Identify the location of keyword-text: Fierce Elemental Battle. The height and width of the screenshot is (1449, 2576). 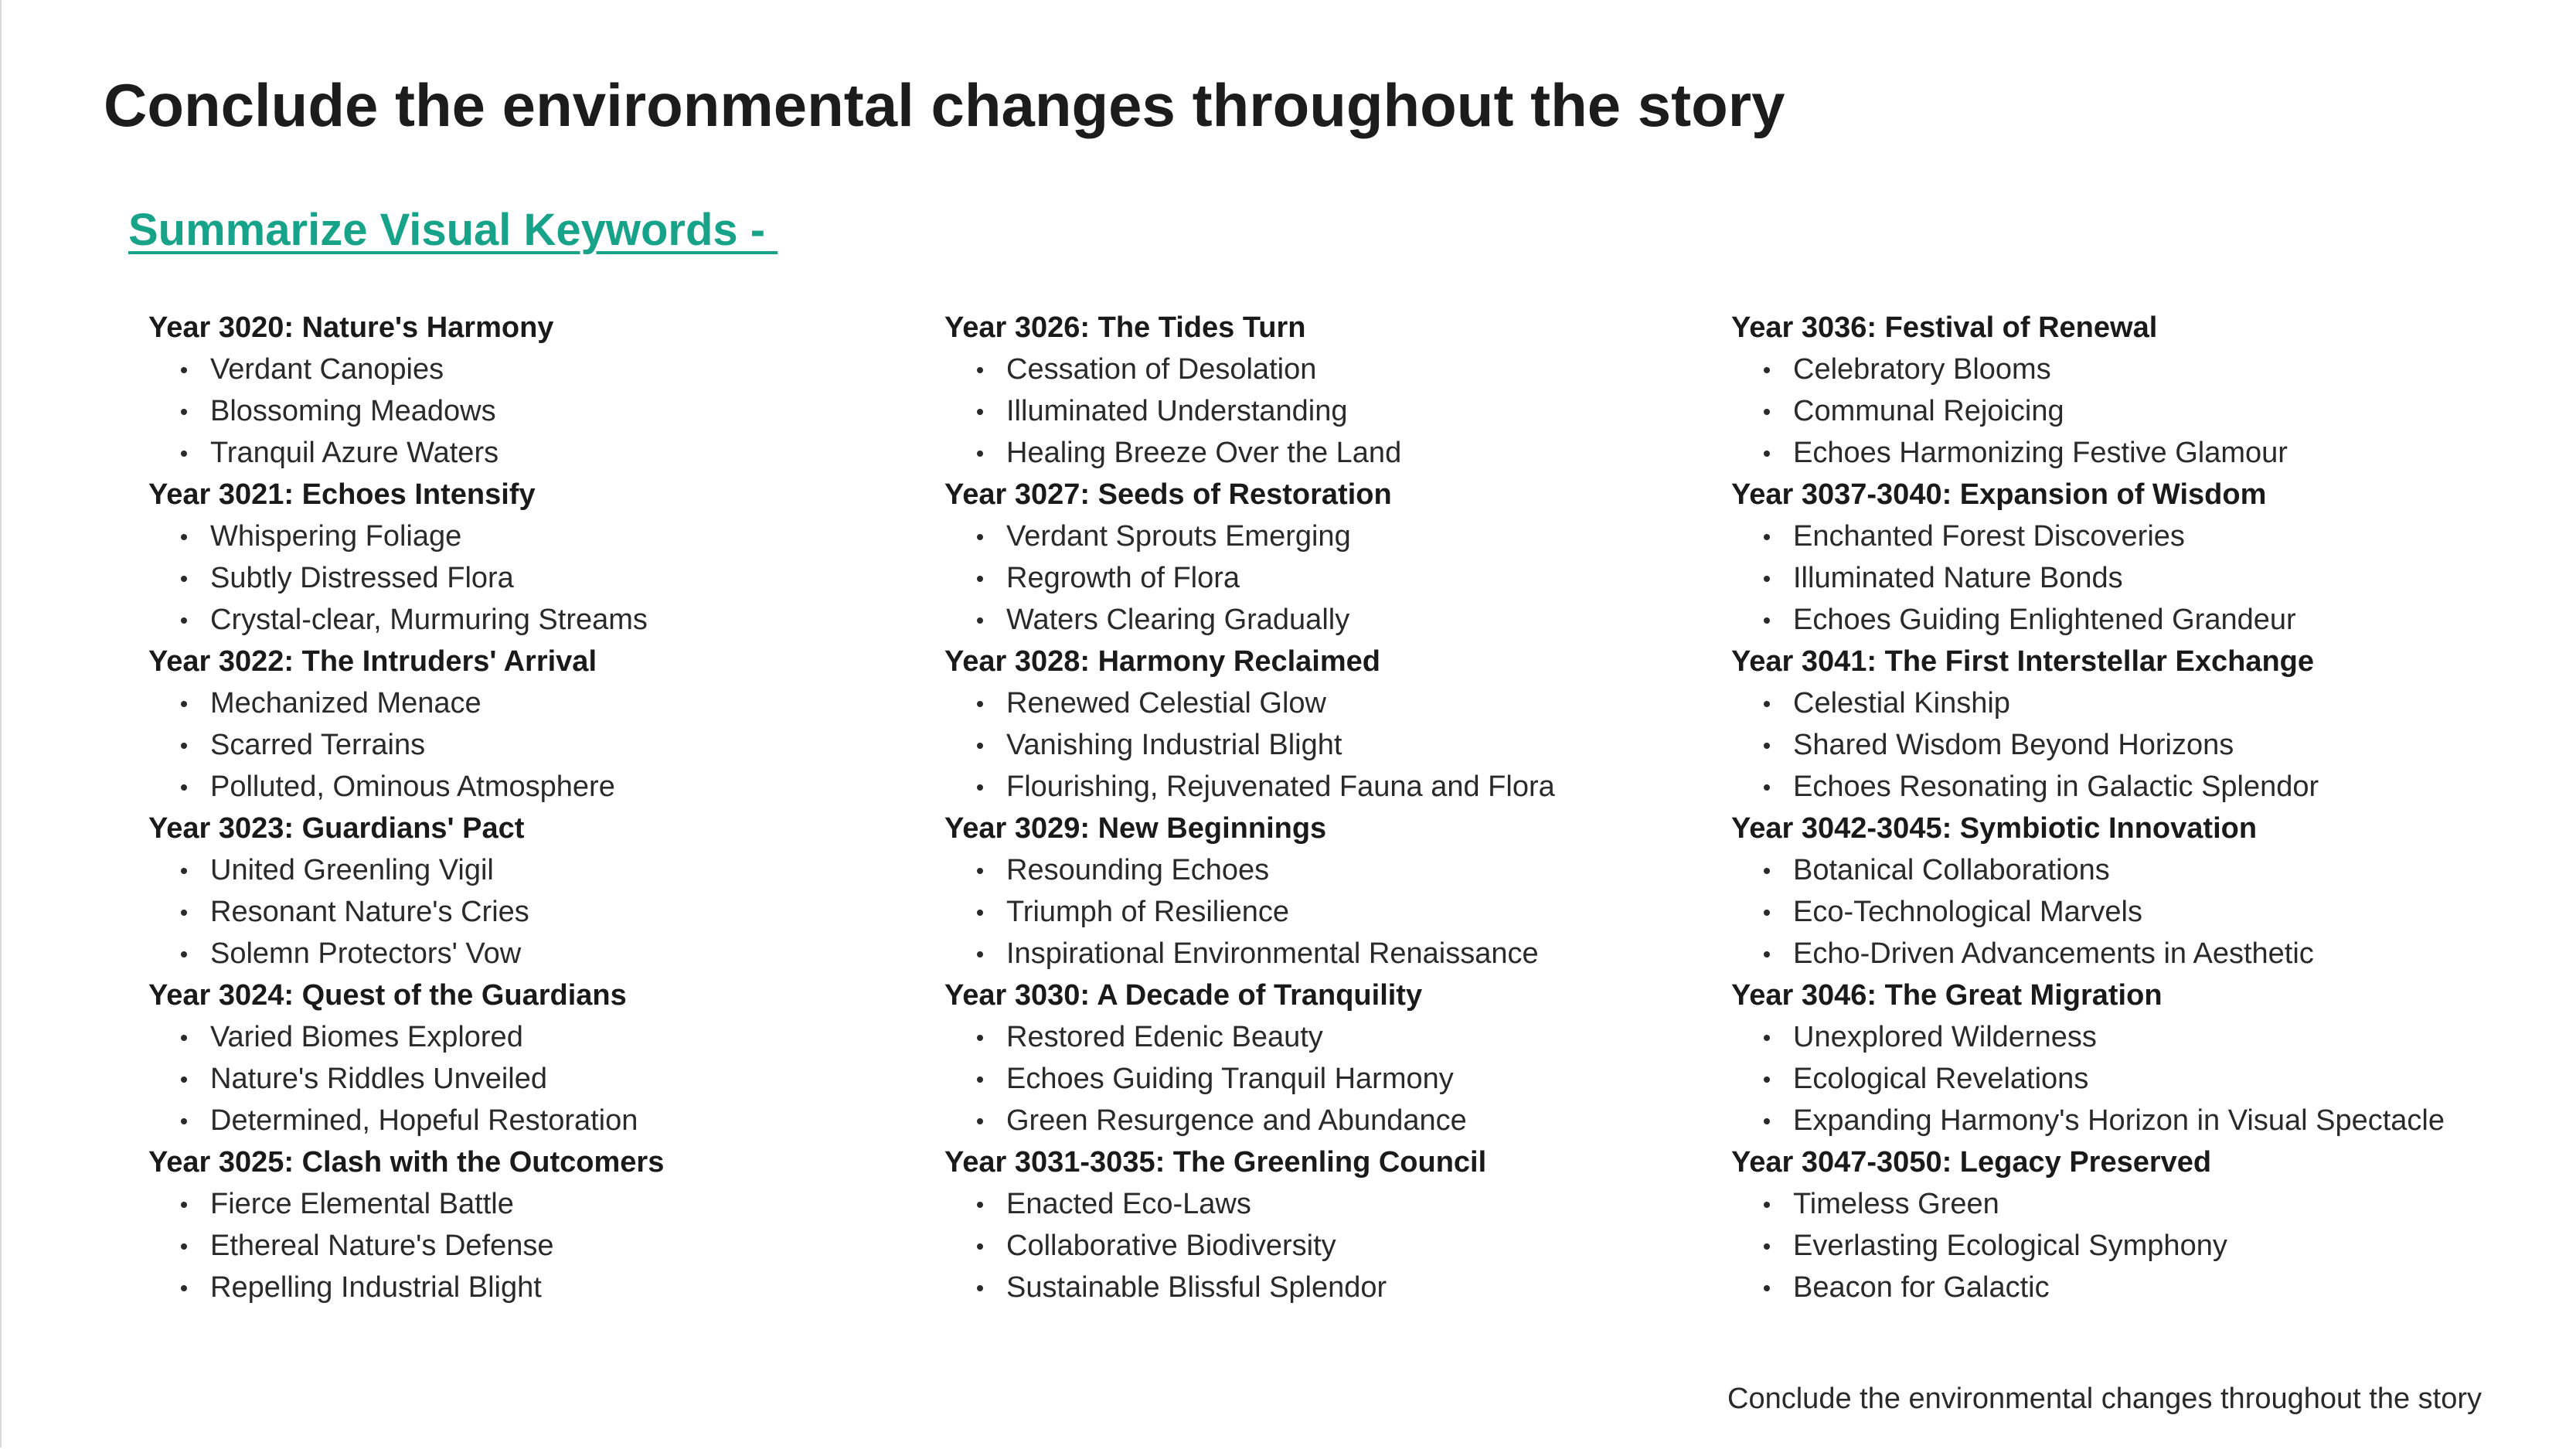
(362, 1204).